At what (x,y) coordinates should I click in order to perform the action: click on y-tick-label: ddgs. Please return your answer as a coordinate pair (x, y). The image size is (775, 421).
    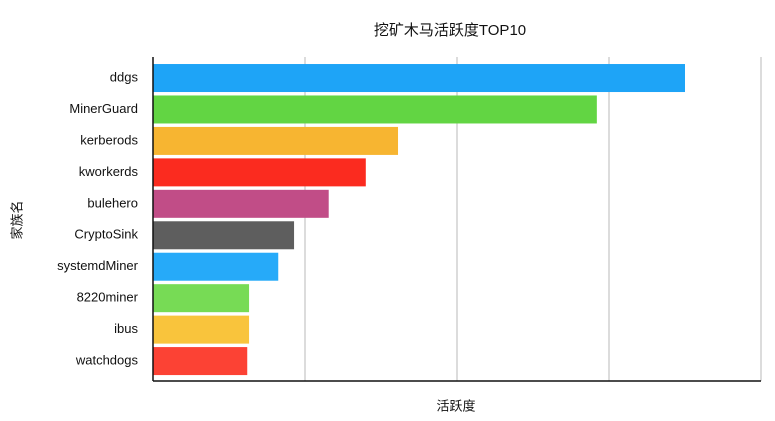
    Looking at the image, I should click on (124, 76).